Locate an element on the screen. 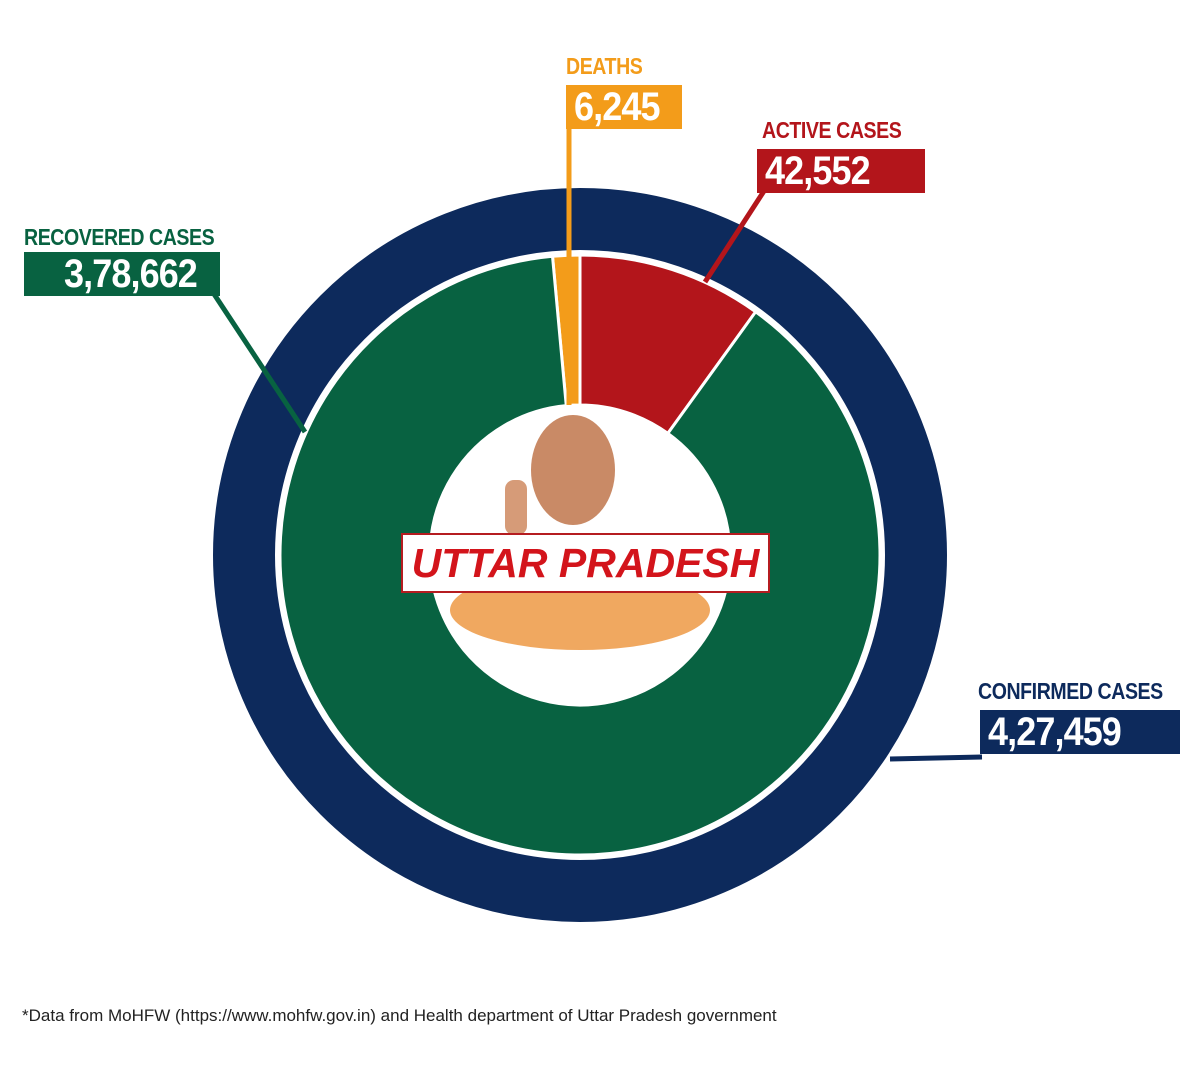 This screenshot has width=1186, height=1080. confirmed-cases-label: CONFIRMED CASES is located at coordinates (1070, 691).